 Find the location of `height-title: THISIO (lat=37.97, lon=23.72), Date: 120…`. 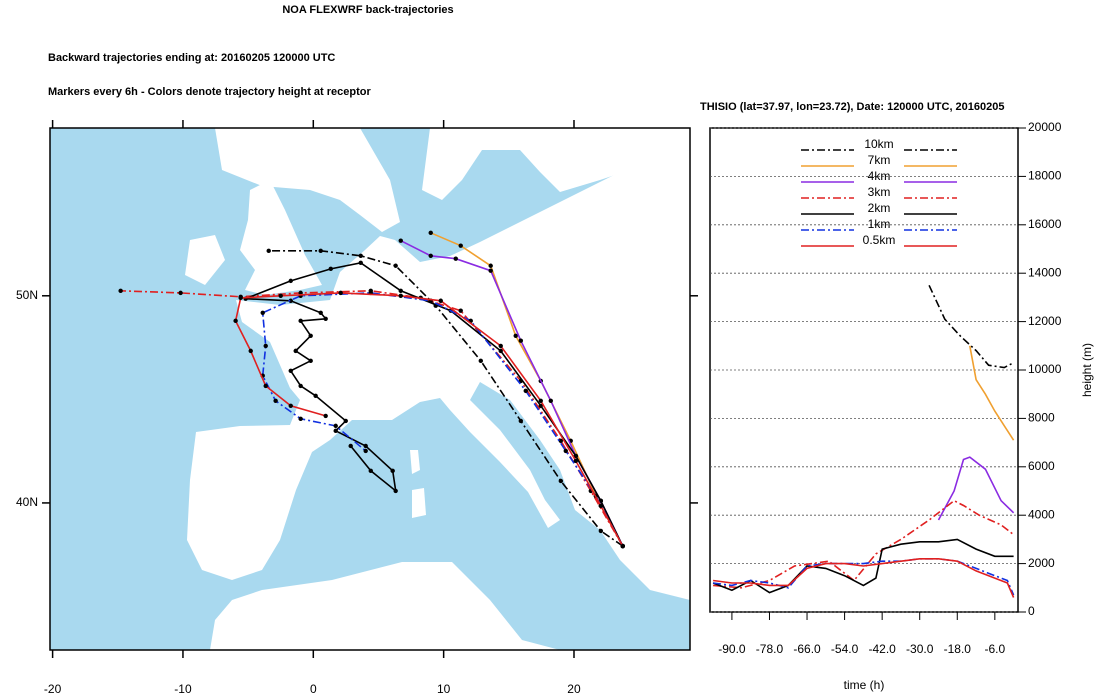

height-title: THISIO (lat=37.97, lon=23.72), Date: 120… is located at coordinates (852, 107).